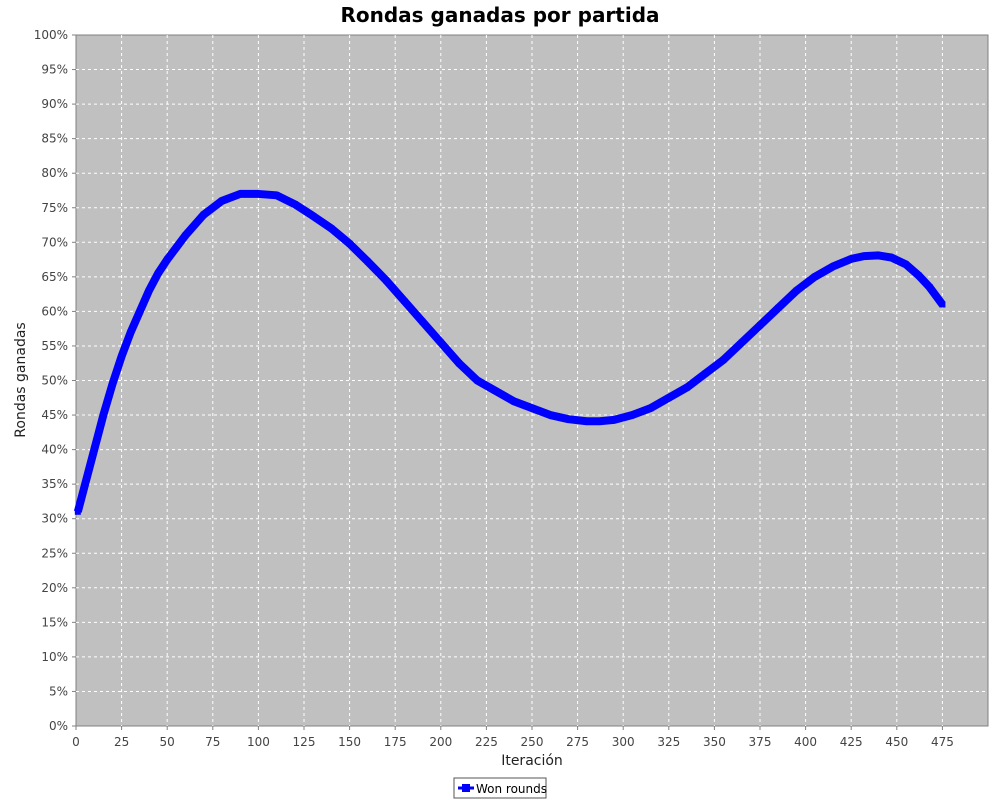 The width and height of the screenshot is (1000, 800). Describe the element at coordinates (54, 622) in the screenshot. I see `y-tick-label: 15%` at that location.